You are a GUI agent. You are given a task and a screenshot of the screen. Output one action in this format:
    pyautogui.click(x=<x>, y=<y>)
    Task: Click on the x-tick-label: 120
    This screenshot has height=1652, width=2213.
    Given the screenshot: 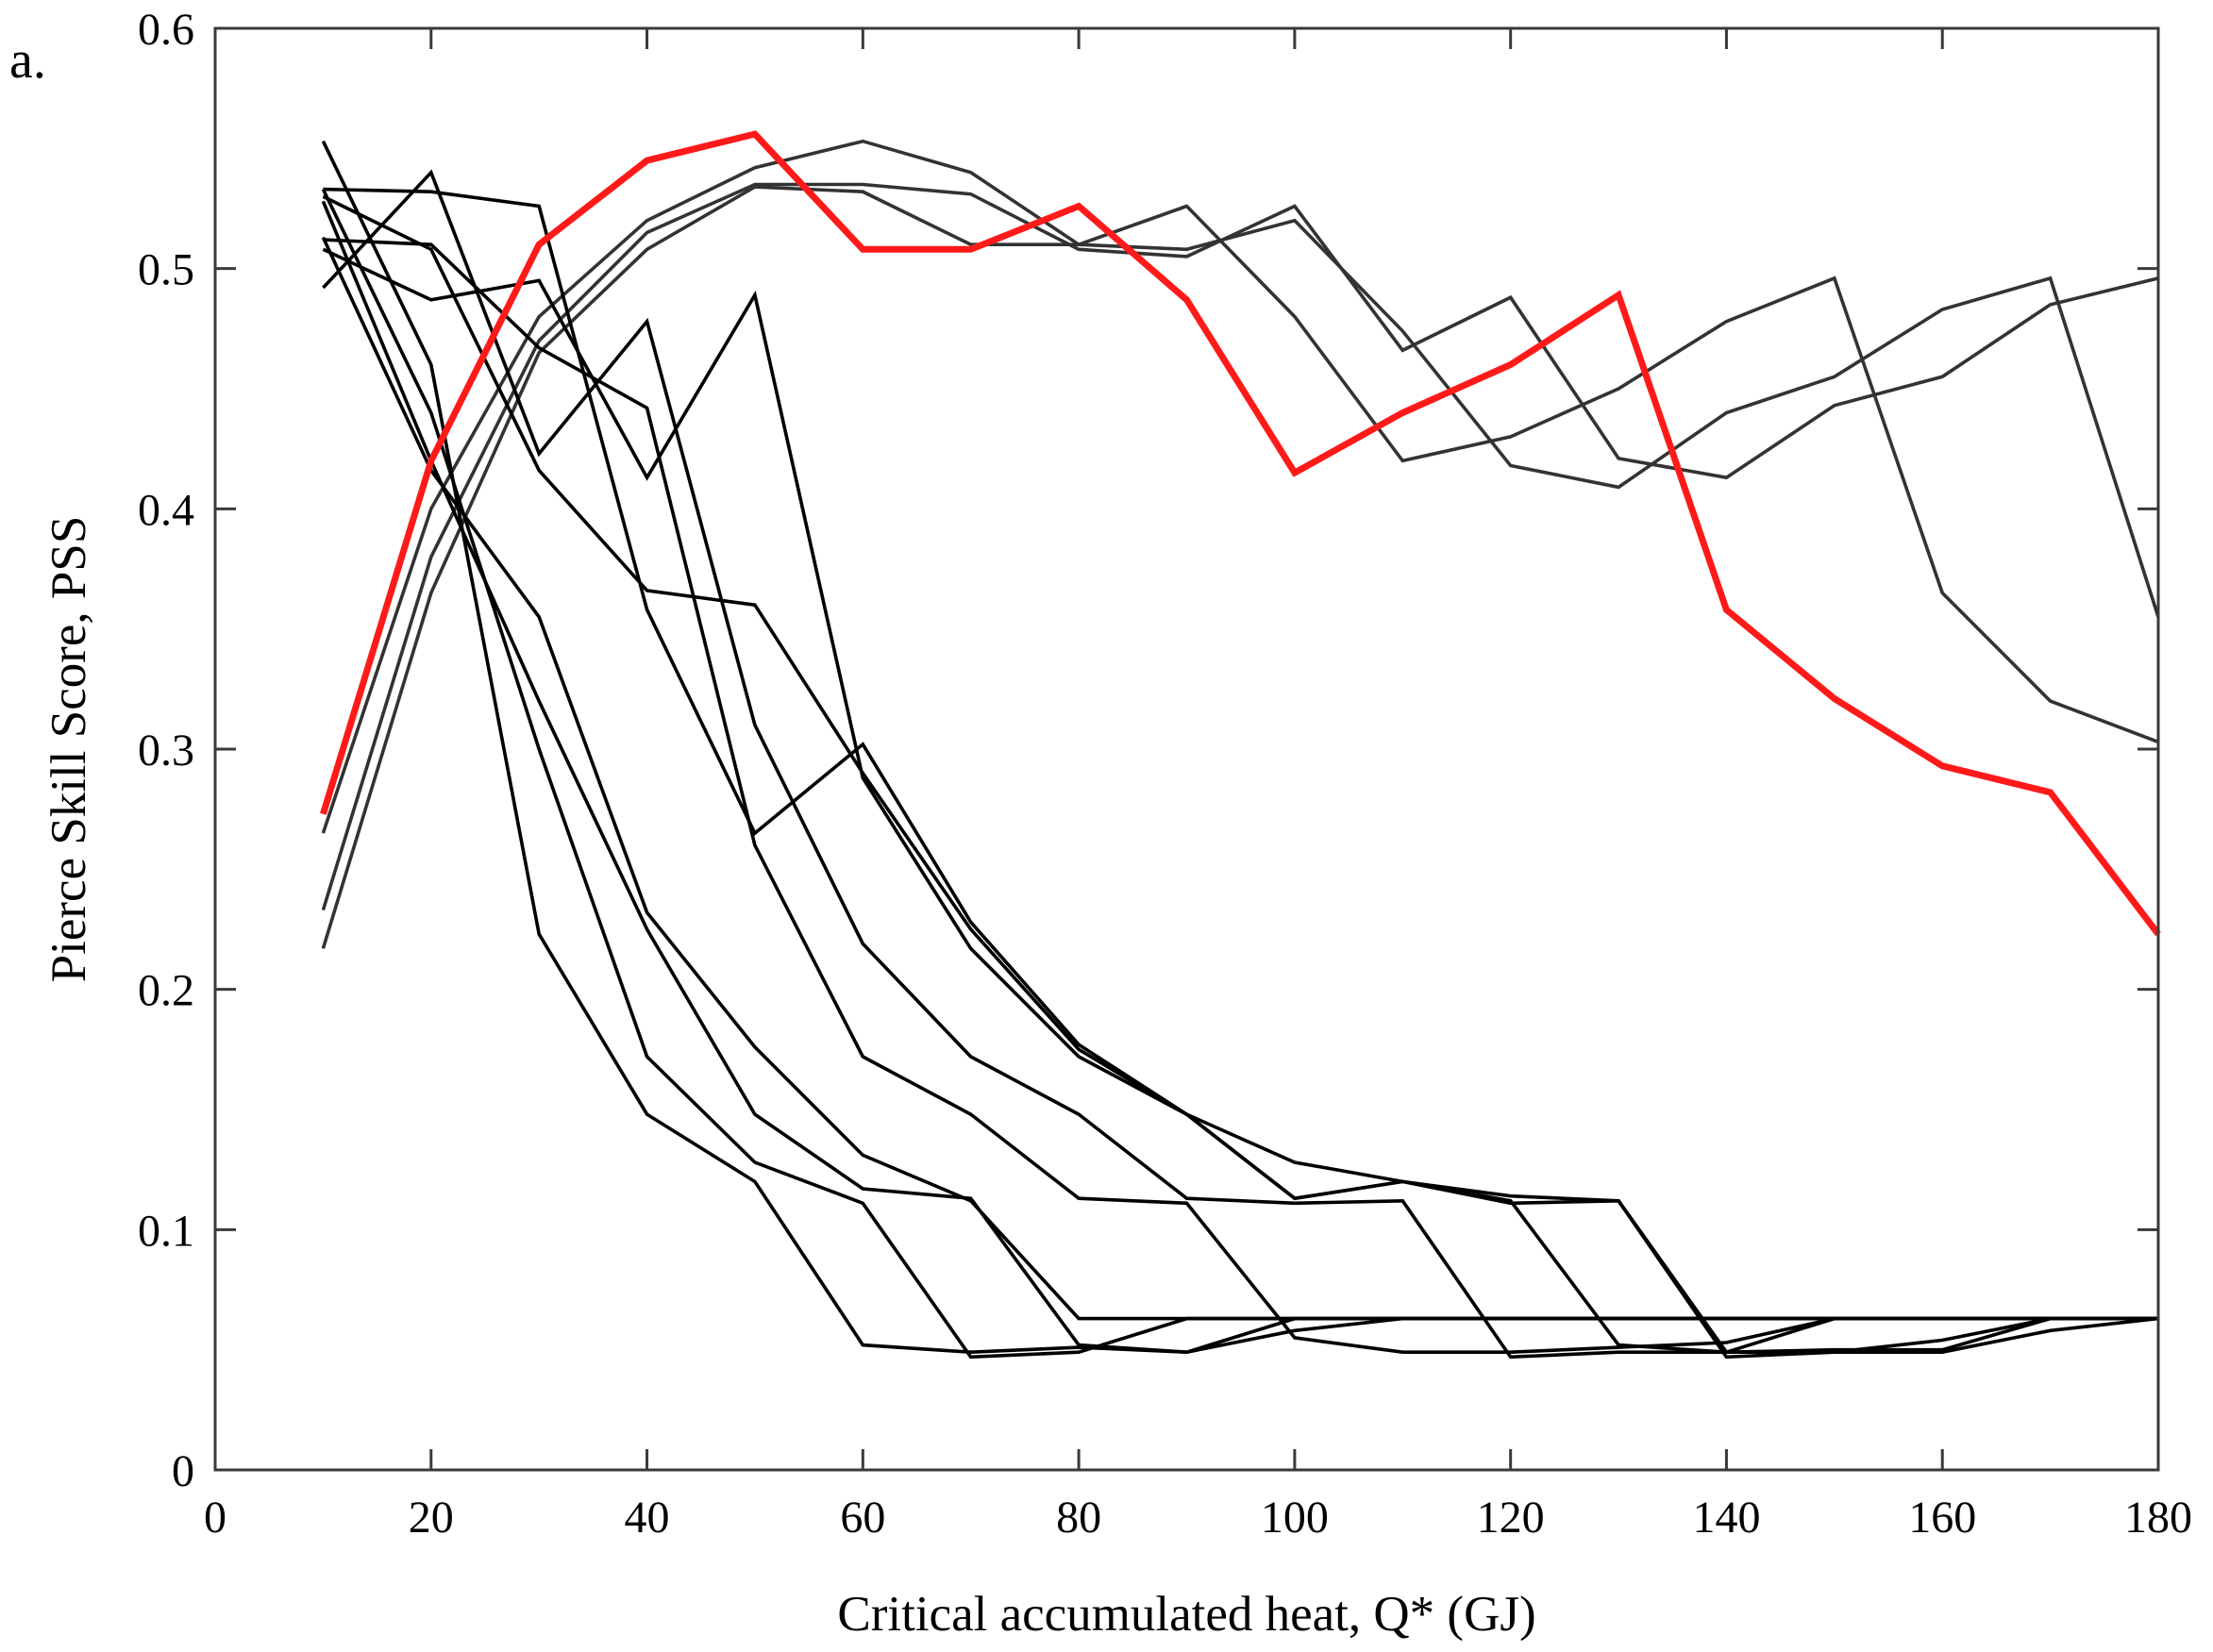 What is the action you would take?
    pyautogui.click(x=1511, y=1518)
    